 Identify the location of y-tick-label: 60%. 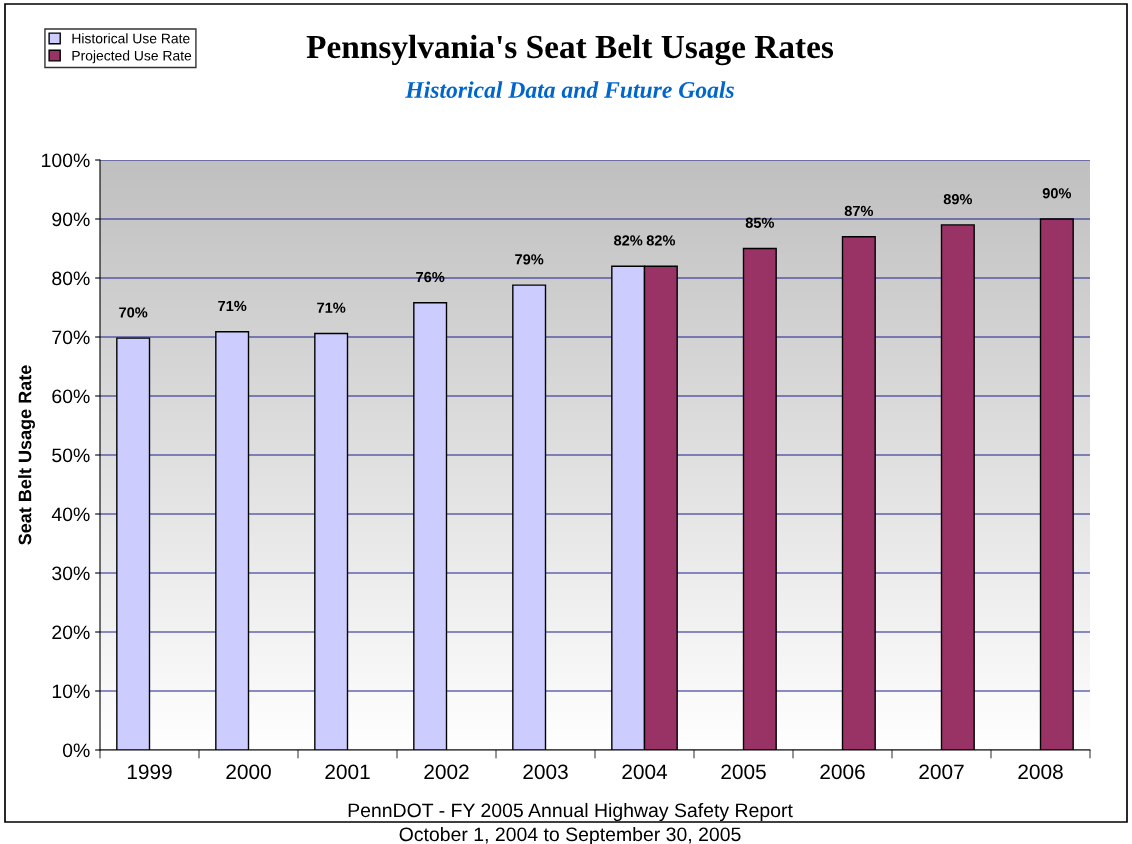
(71, 396).